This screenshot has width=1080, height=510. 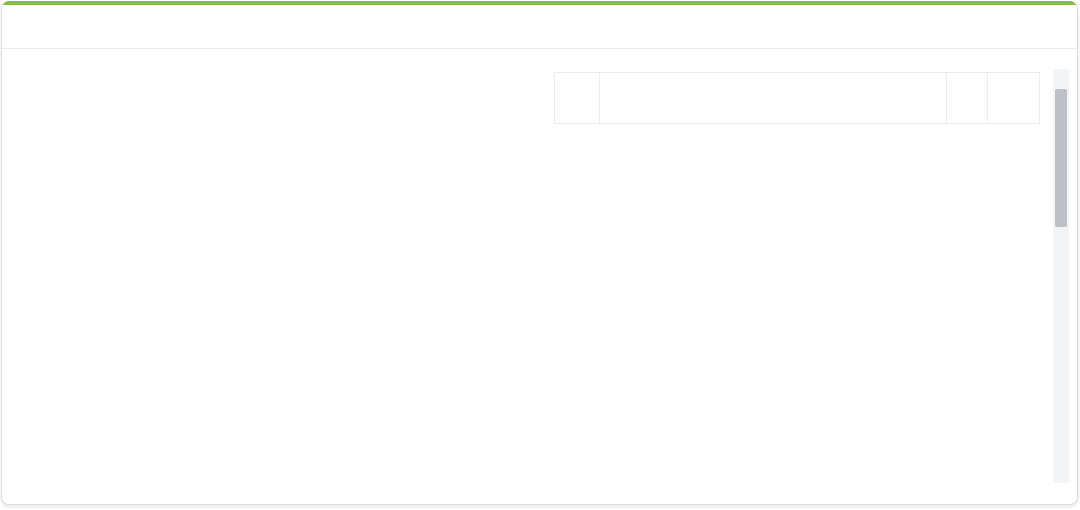 What do you see at coordinates (1061, 158) in the screenshot?
I see `scrollbar-thumb` at bounding box center [1061, 158].